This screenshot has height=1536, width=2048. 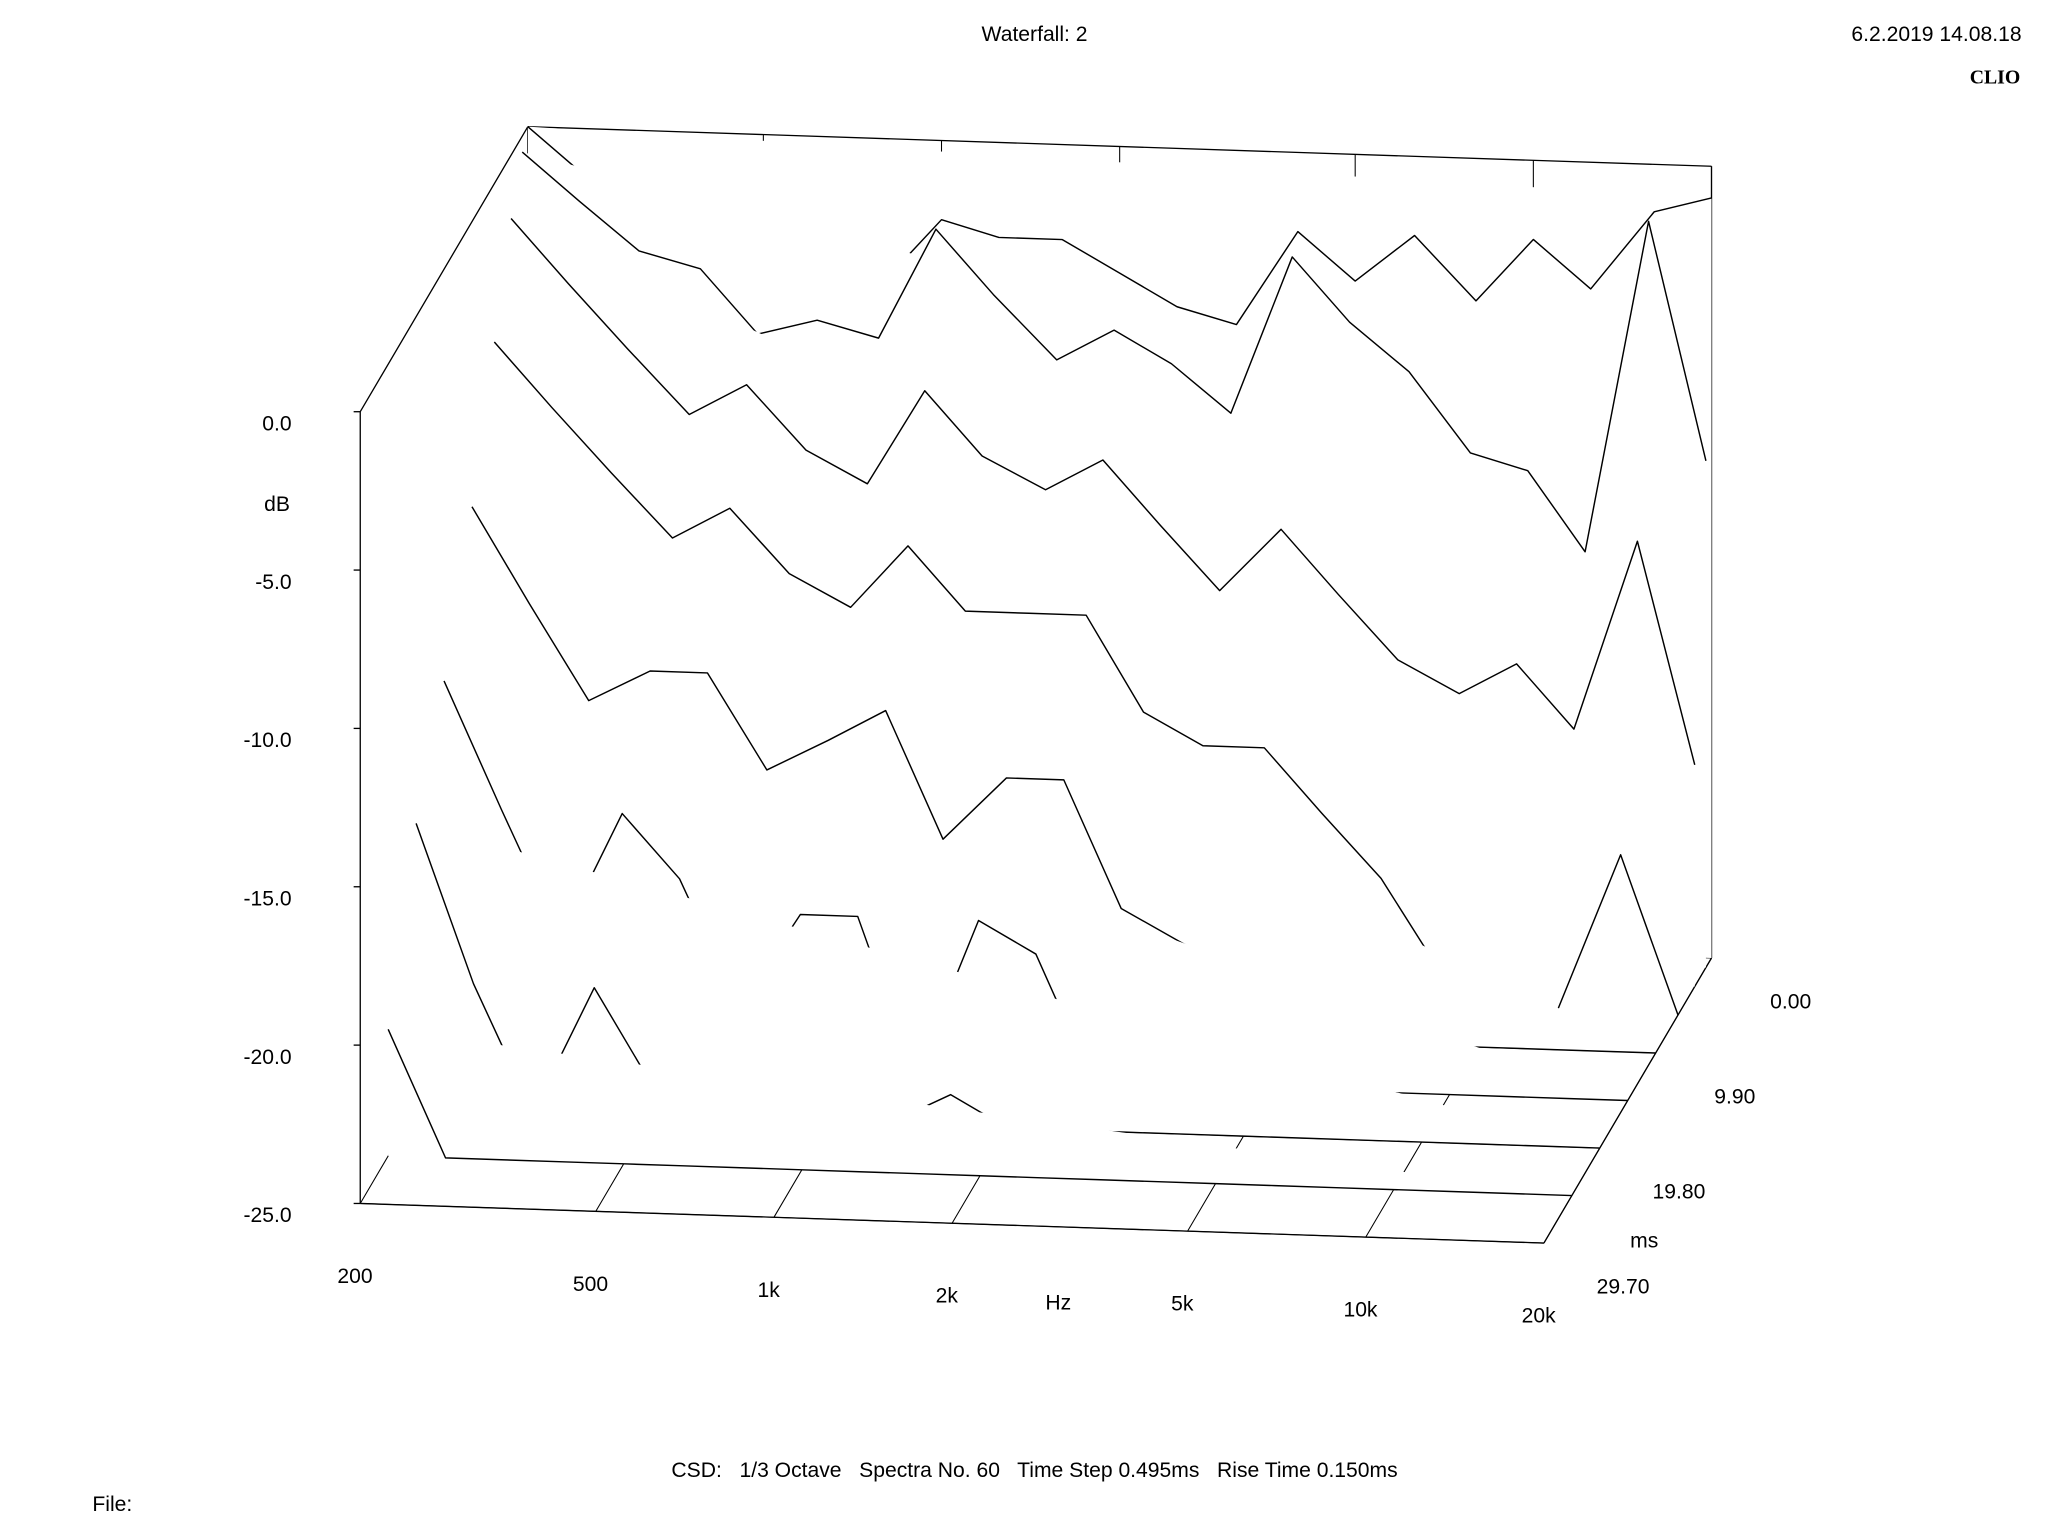 I want to click on z-tick-label: 9.90, so click(x=1734, y=1096).